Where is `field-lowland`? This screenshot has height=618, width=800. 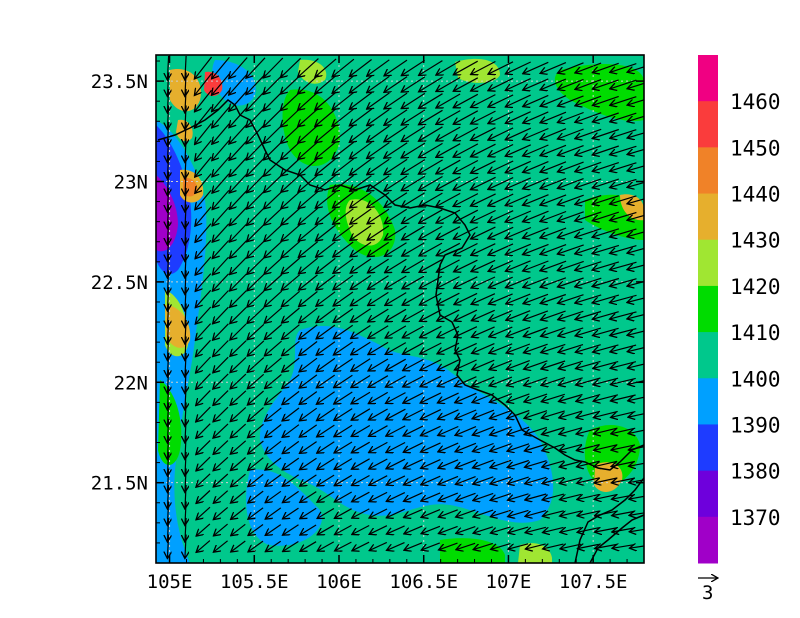
field-lowland is located at coordinates (406, 424).